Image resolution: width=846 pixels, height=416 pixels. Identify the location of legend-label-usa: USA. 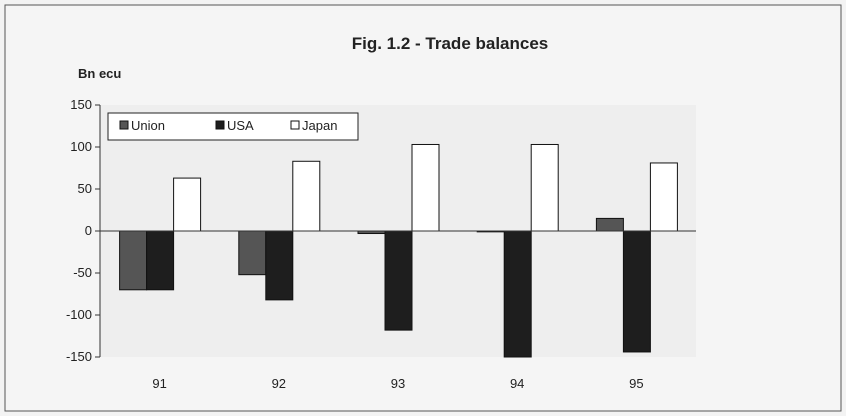
(240, 125).